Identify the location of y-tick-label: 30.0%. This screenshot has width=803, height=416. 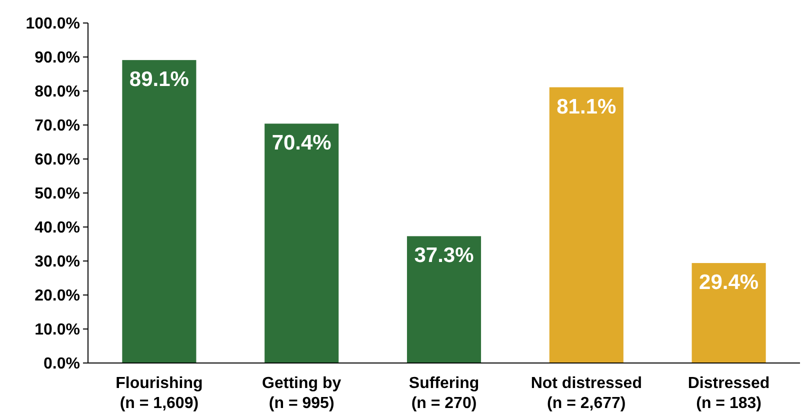
(57, 262).